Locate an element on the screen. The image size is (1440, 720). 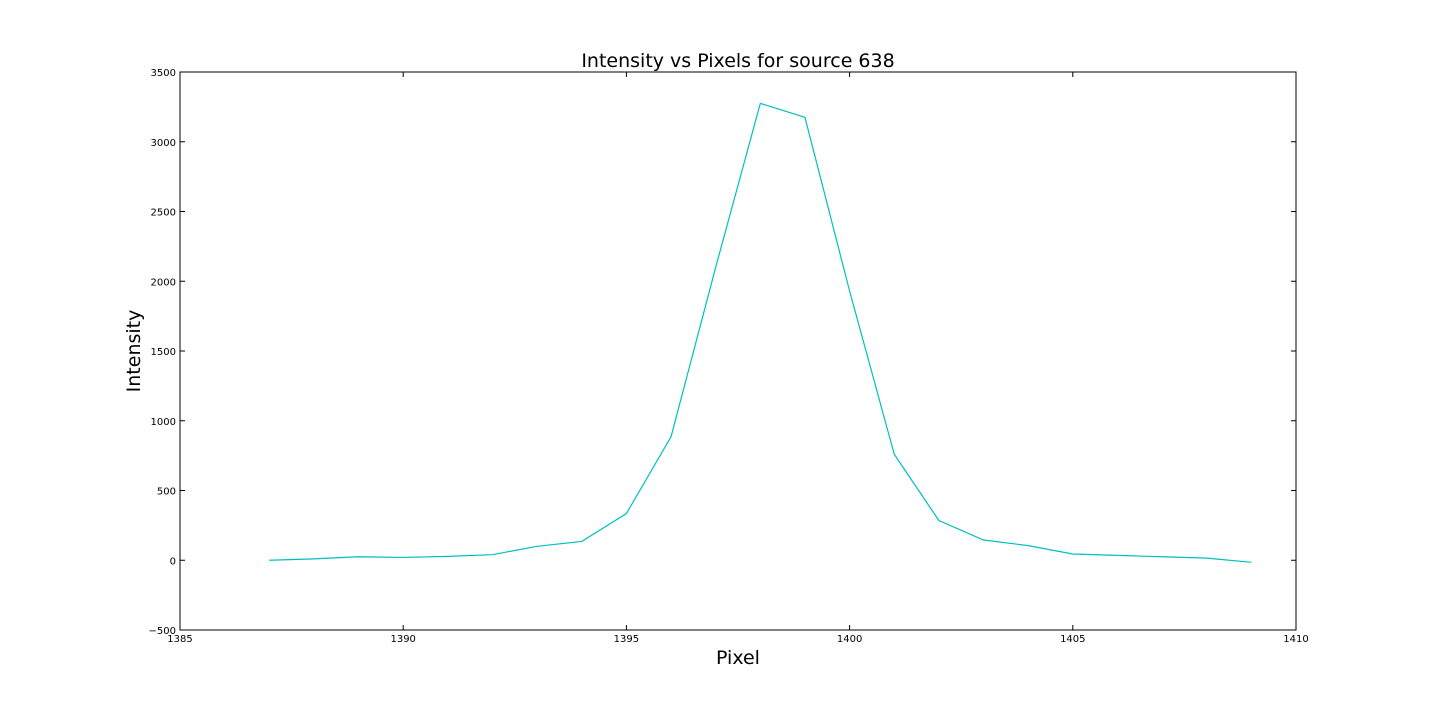
x-axis-label: Pixel is located at coordinates (738, 658).